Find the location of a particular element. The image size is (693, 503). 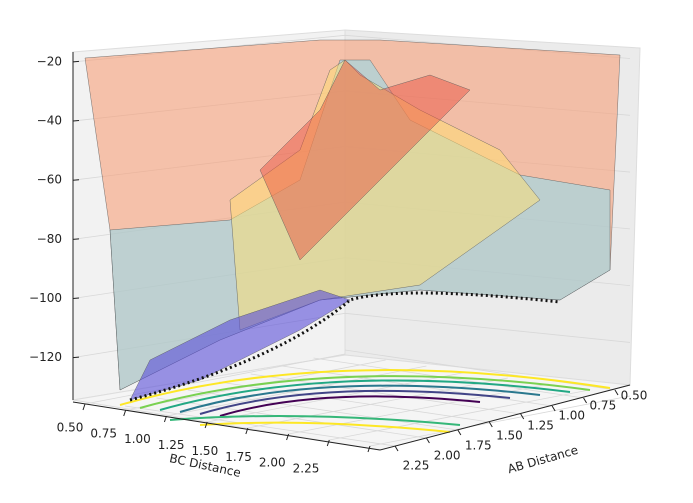

x-tick-label: 1.50 is located at coordinates (509, 436).